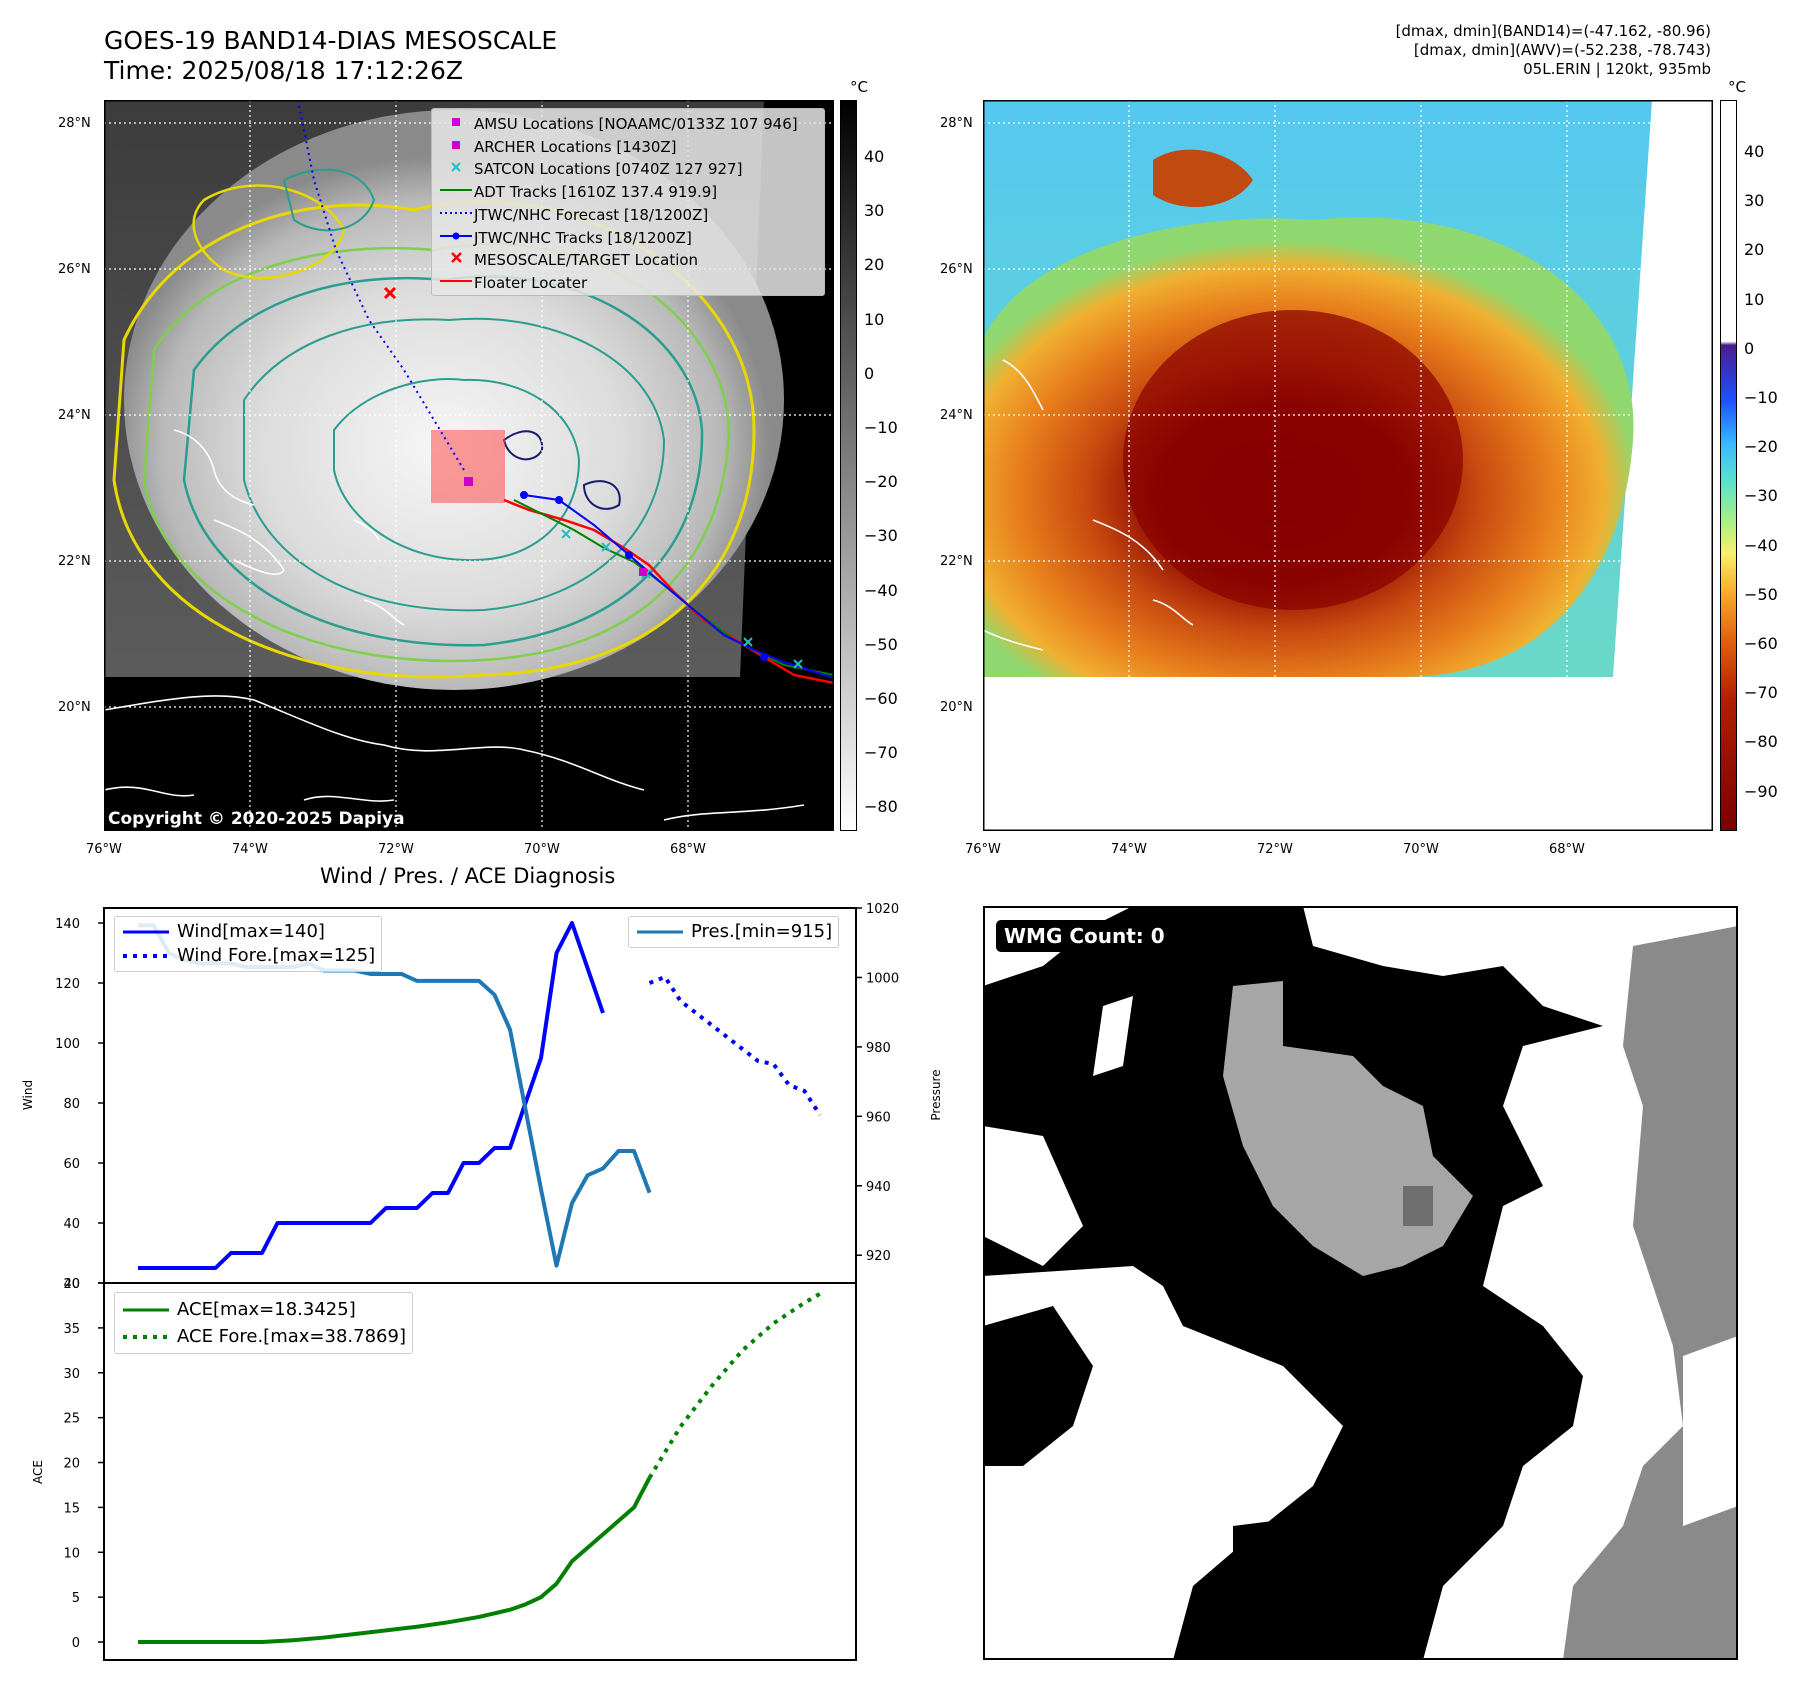  I want to click on lon-label: 68°W, so click(688, 849).